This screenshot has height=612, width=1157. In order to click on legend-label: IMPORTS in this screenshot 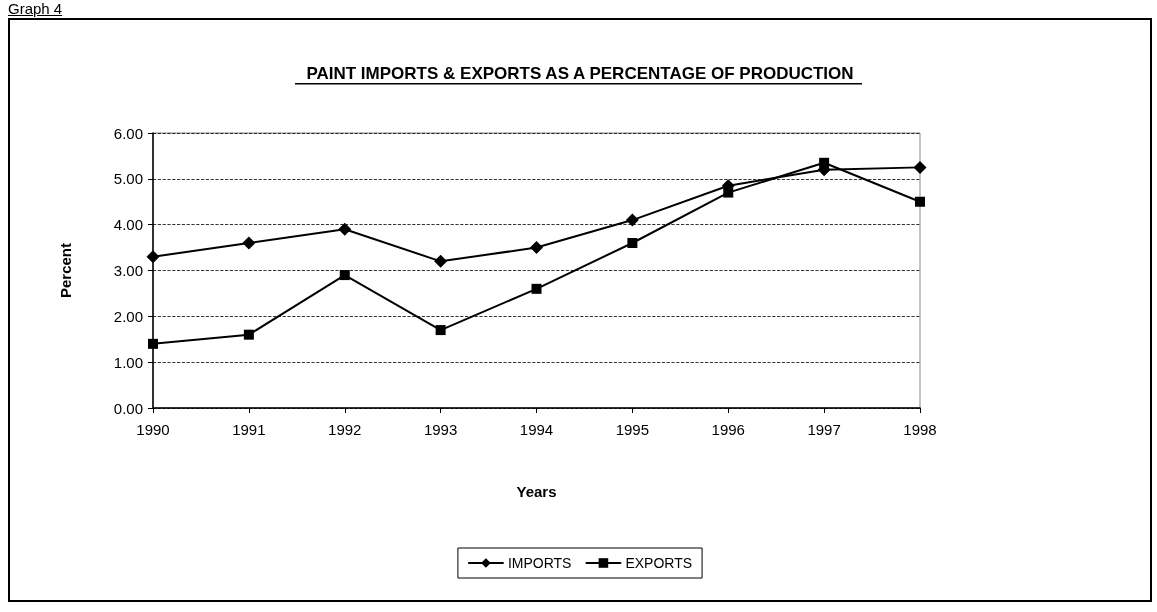, I will do `click(539, 563)`.